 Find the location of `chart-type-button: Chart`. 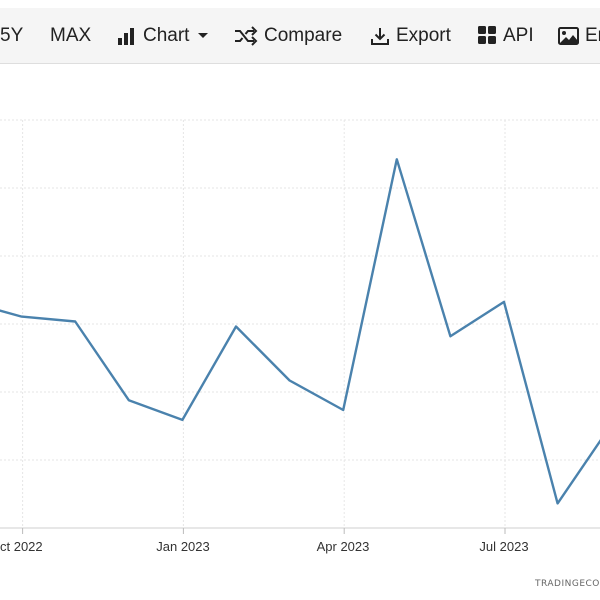

chart-type-button: Chart is located at coordinates (163, 35).